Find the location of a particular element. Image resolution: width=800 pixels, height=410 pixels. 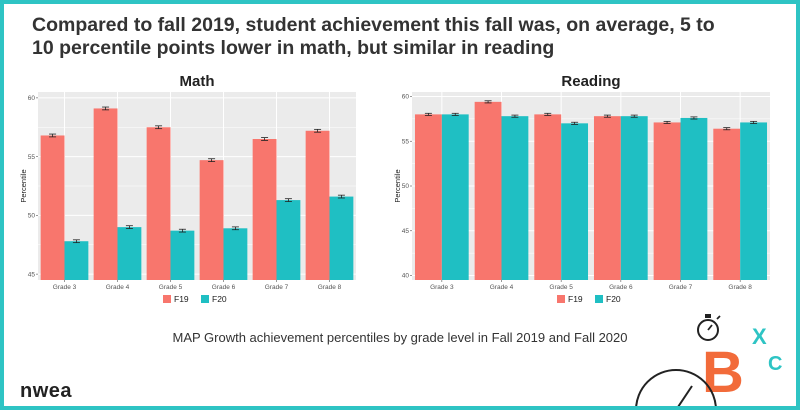

gauge-icon is located at coordinates (676, 387).